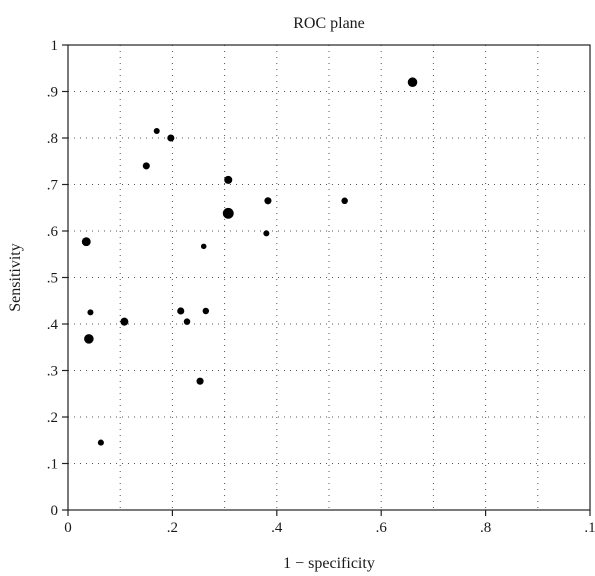  What do you see at coordinates (55, 46) in the screenshot?
I see `y-tick-label: 1` at bounding box center [55, 46].